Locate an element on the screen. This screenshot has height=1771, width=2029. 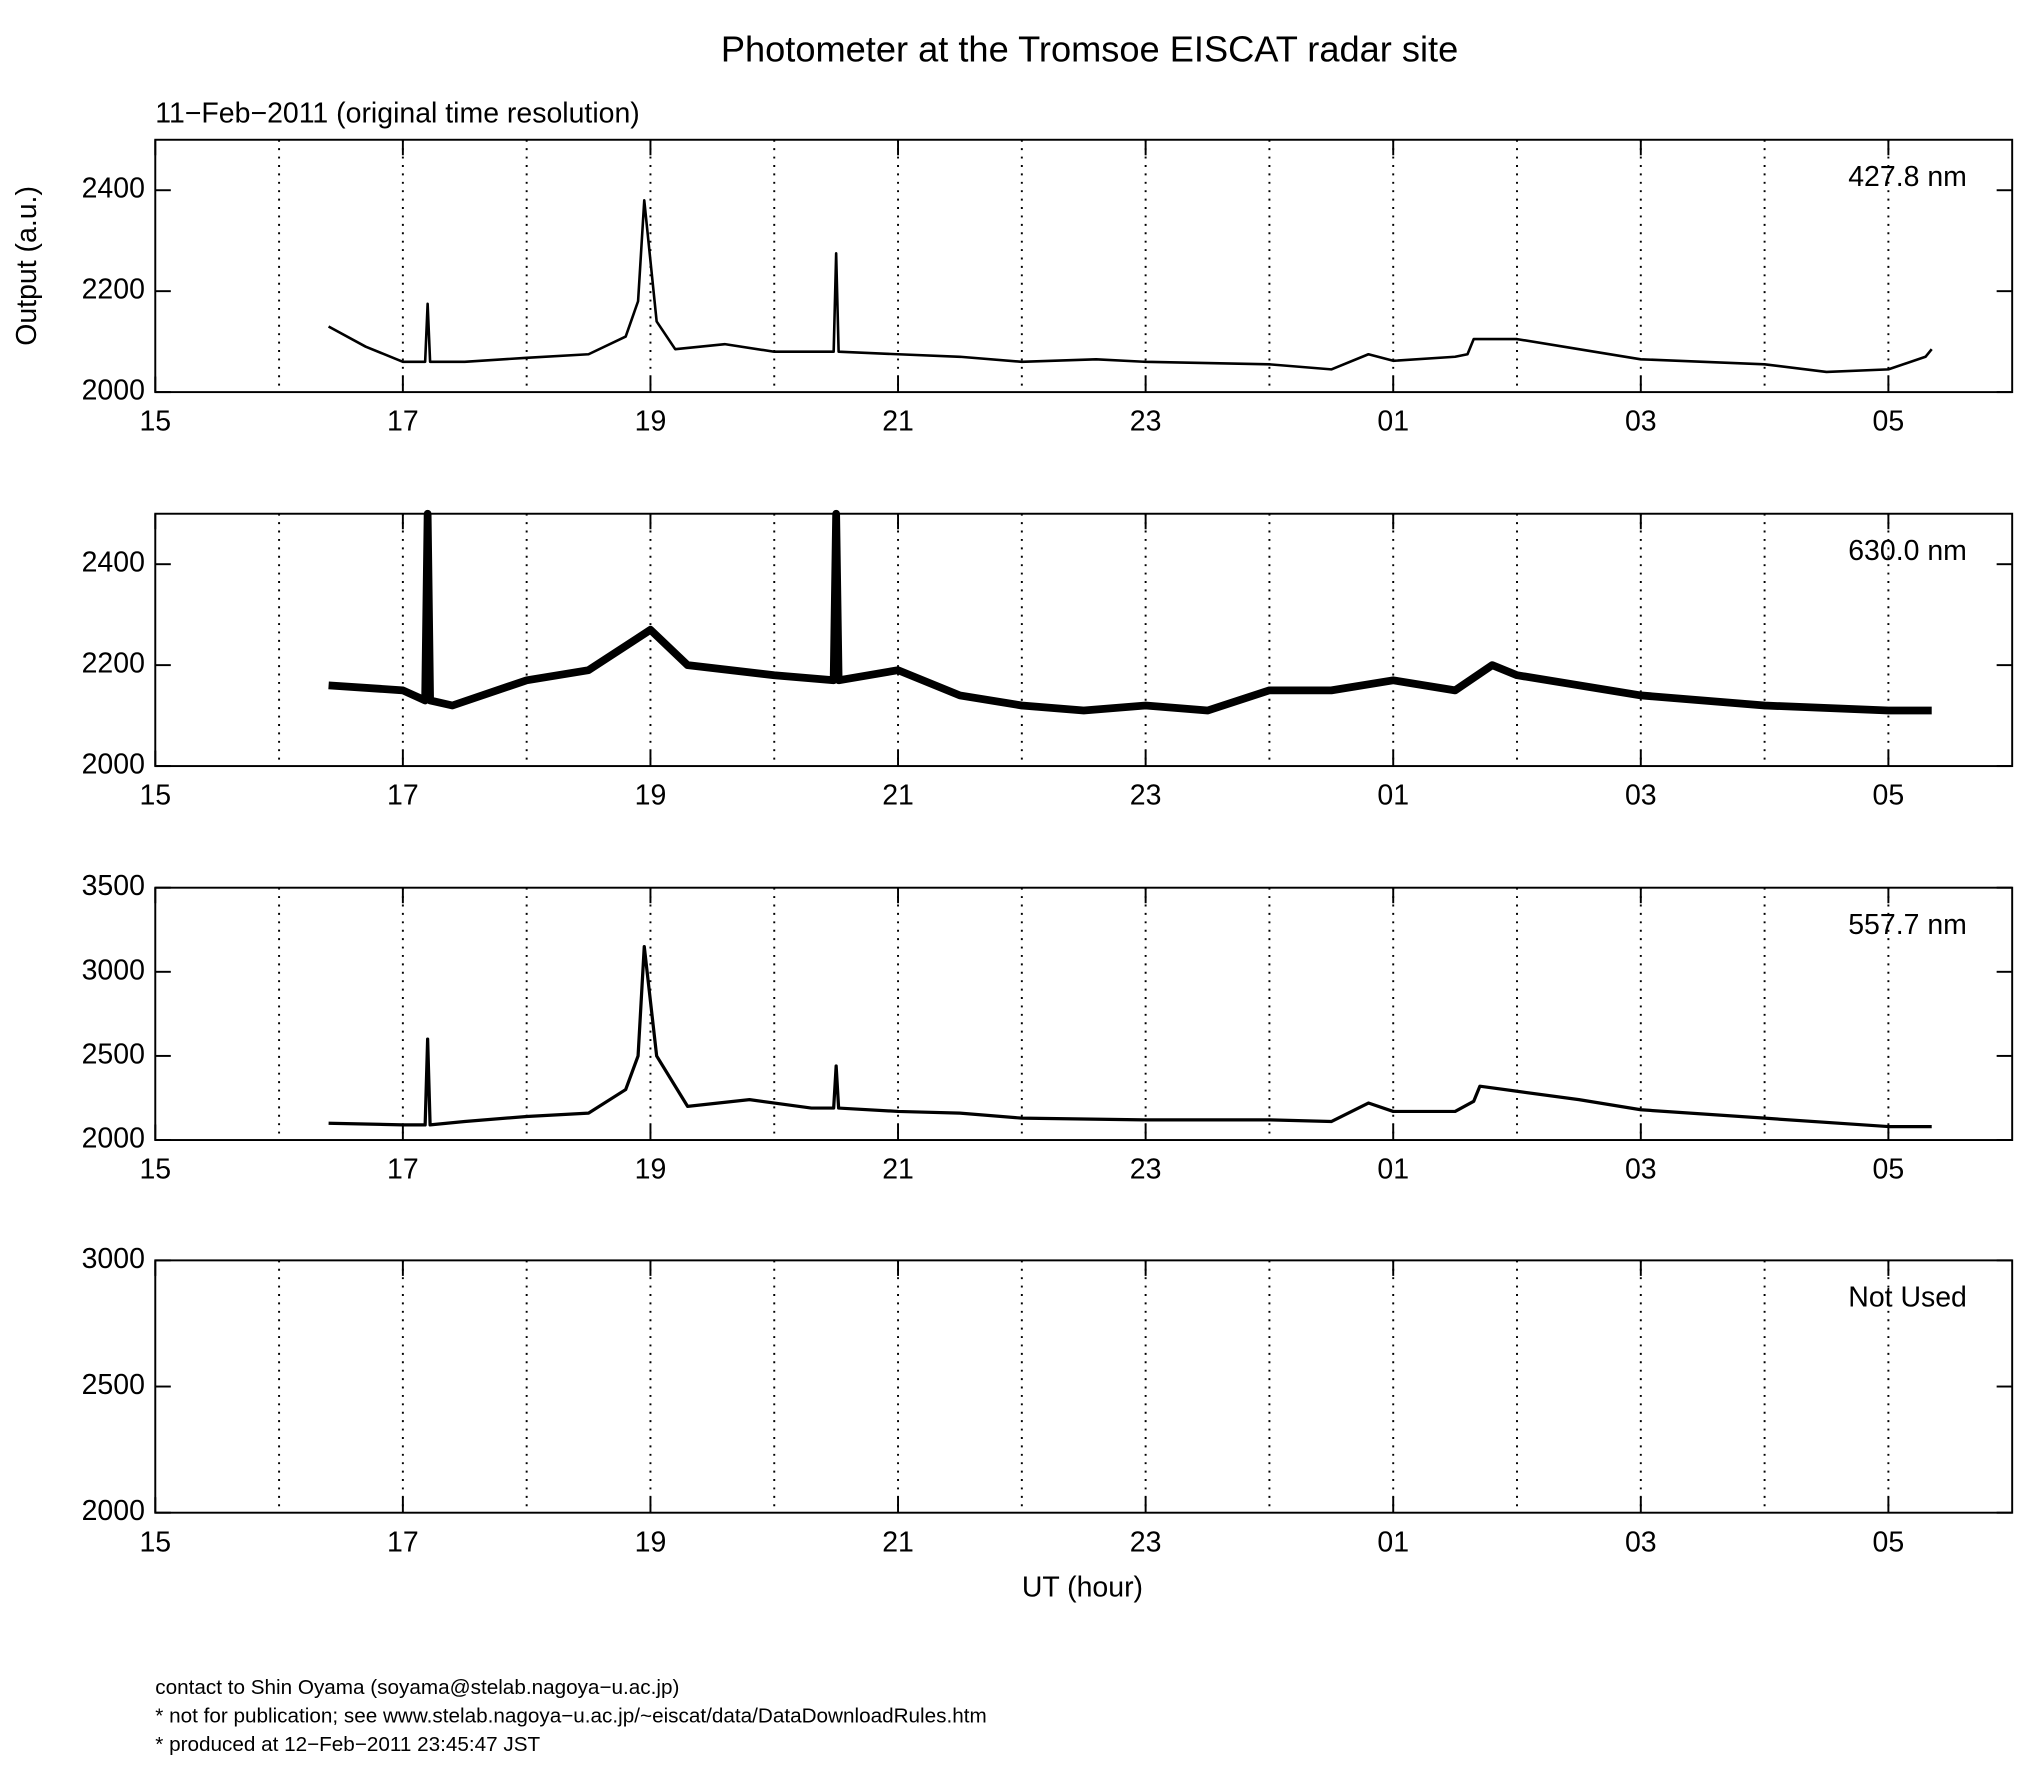
subtitle: 11−Feb−2011 (original time resolution) is located at coordinates (397, 114).